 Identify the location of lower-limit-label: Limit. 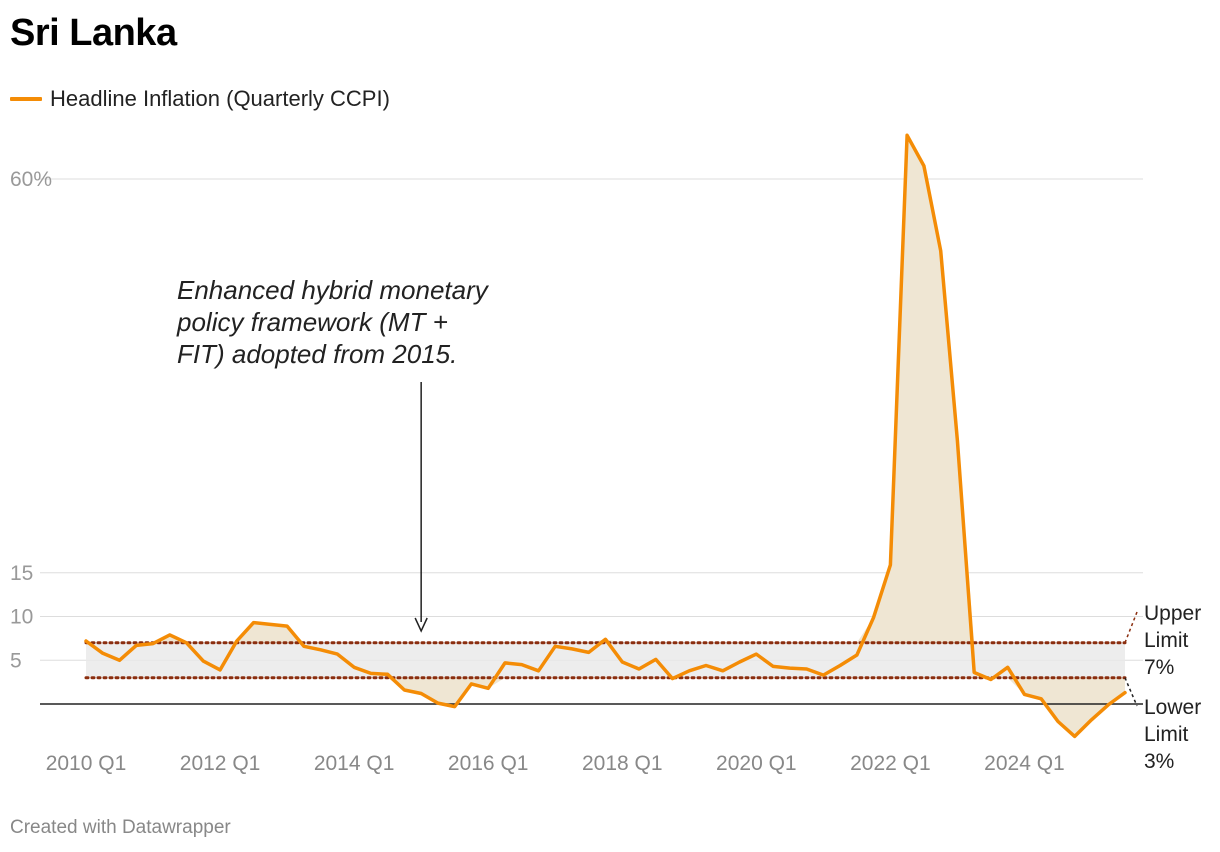
(1166, 734).